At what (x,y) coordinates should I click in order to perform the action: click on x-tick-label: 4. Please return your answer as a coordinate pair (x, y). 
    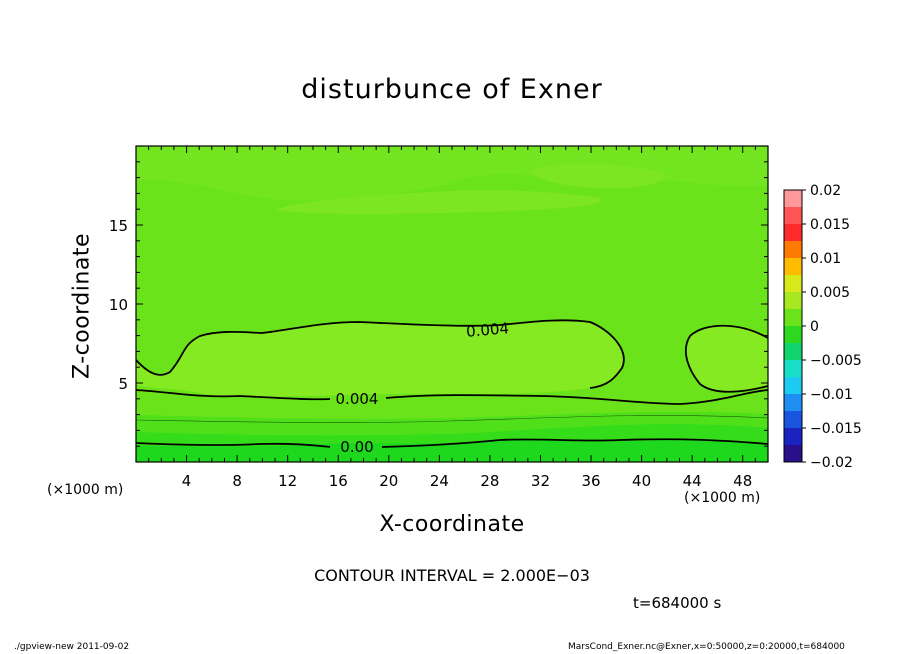
    Looking at the image, I should click on (187, 481).